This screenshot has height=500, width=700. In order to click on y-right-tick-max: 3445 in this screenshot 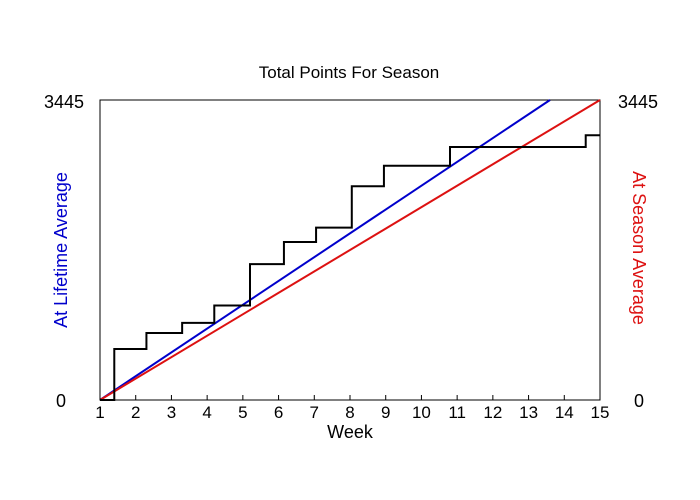, I will do `click(638, 102)`.